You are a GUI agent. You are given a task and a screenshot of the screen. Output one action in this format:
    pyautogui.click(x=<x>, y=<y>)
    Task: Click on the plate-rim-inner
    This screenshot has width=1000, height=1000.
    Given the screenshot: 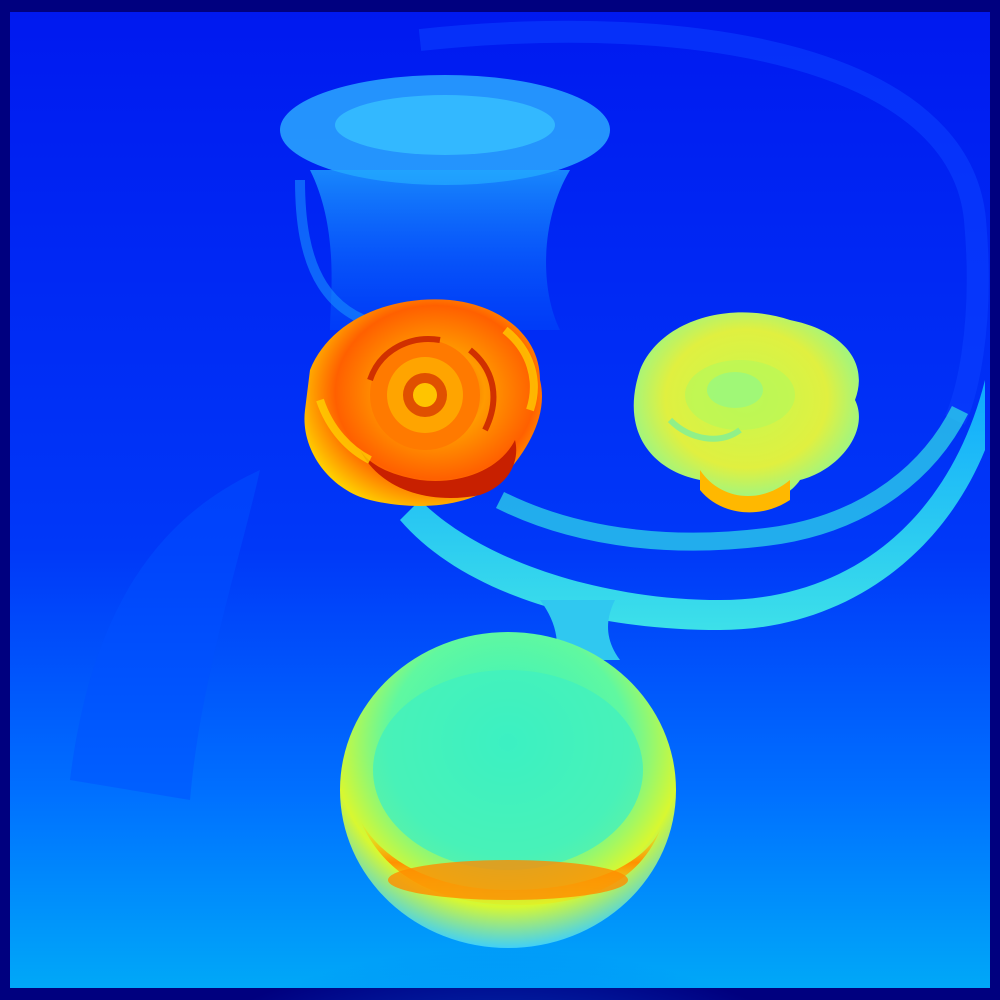 What is the action you would take?
    pyautogui.click(x=732, y=478)
    